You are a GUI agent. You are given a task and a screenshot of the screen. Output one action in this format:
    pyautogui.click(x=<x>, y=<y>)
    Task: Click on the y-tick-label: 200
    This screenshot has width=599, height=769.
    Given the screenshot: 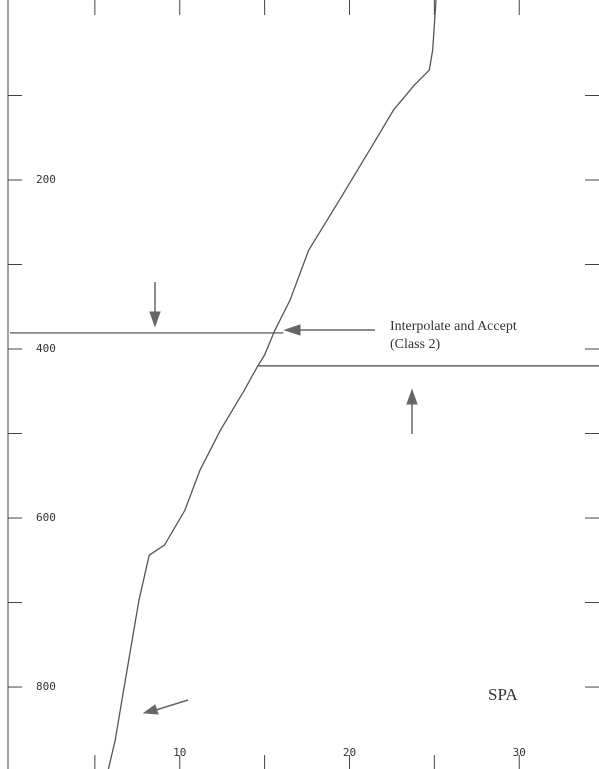 What is the action you would take?
    pyautogui.click(x=46, y=179)
    